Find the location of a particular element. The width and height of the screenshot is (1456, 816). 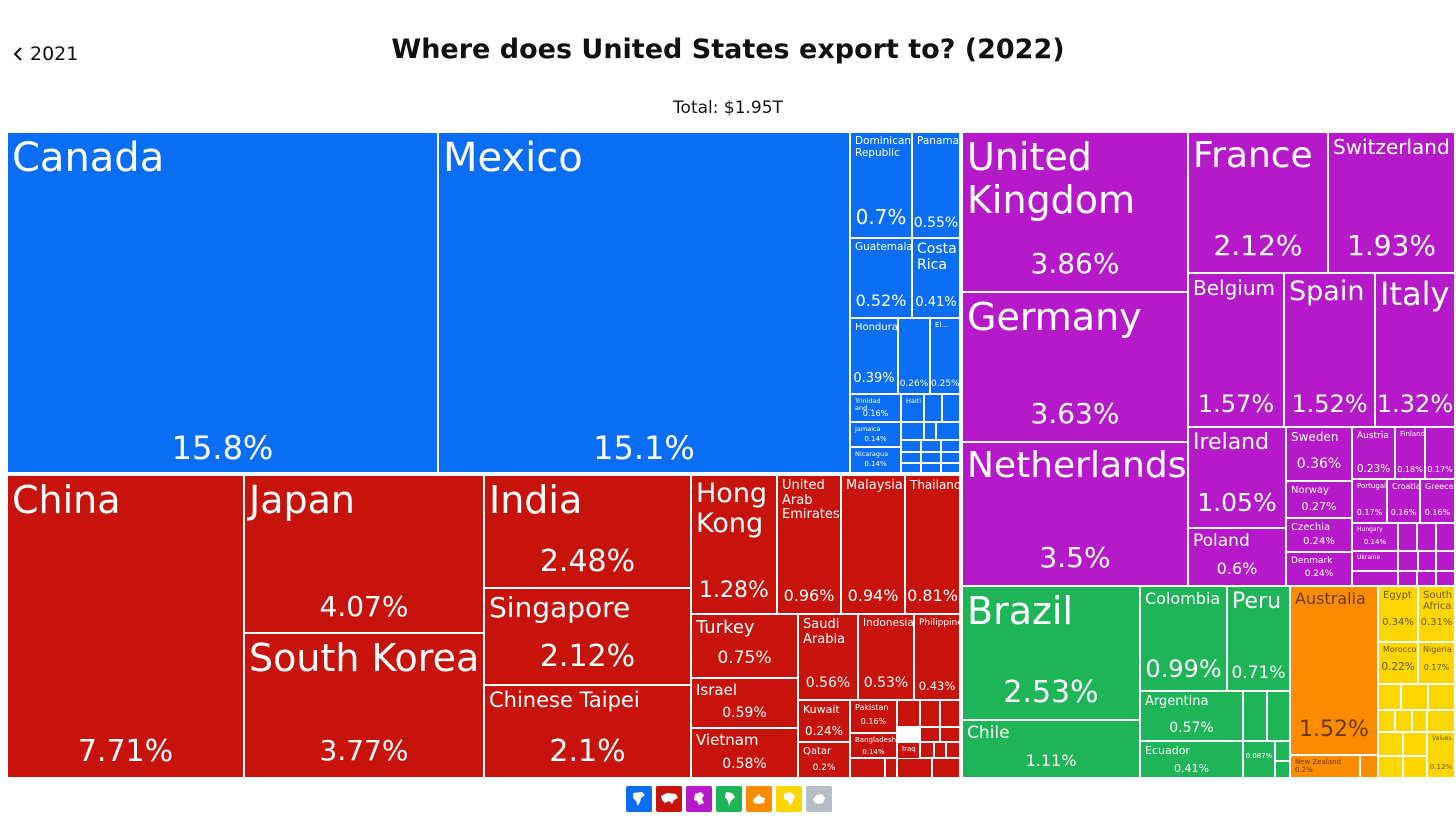

tile-switzerland: Switzerland 1.93% is located at coordinates (1391, 202).